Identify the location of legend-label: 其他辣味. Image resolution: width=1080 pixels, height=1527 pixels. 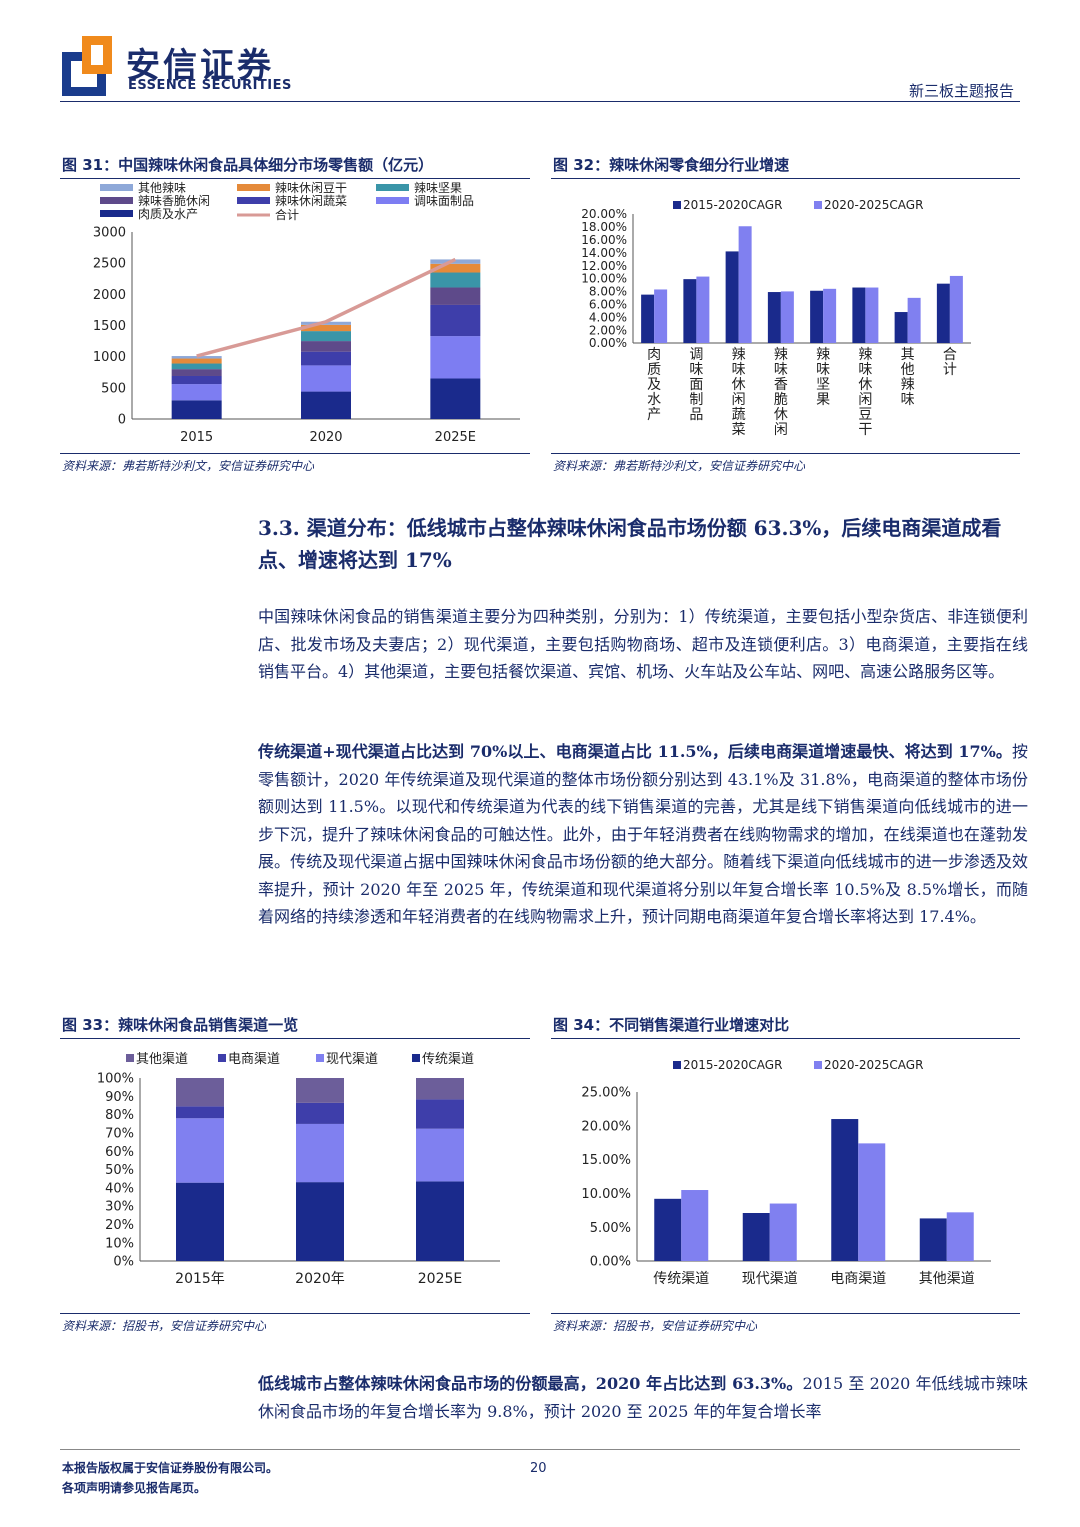
(162, 188).